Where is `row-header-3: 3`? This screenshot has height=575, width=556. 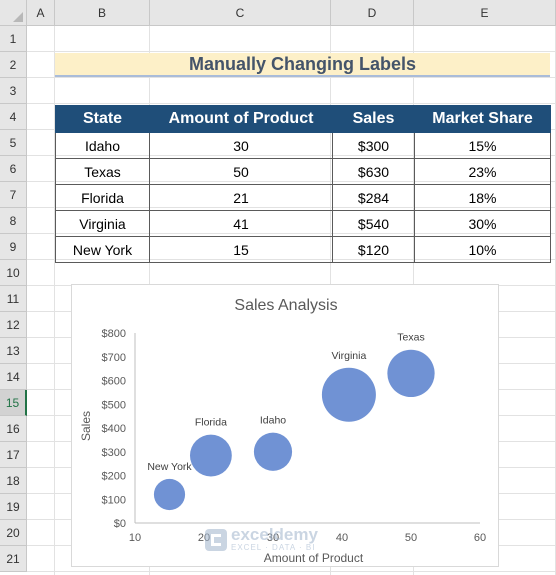
row-header-3: 3 is located at coordinates (13, 91).